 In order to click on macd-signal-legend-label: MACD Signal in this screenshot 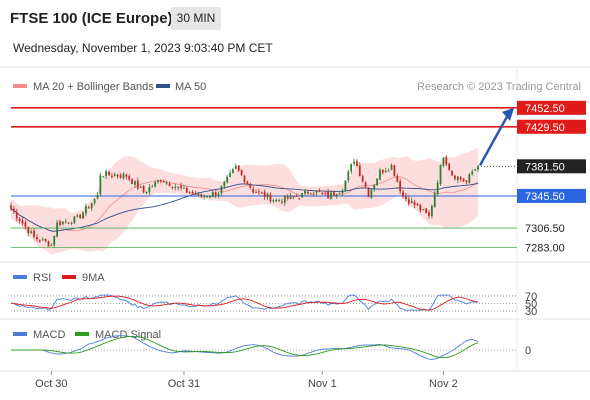, I will do `click(128, 335)`.